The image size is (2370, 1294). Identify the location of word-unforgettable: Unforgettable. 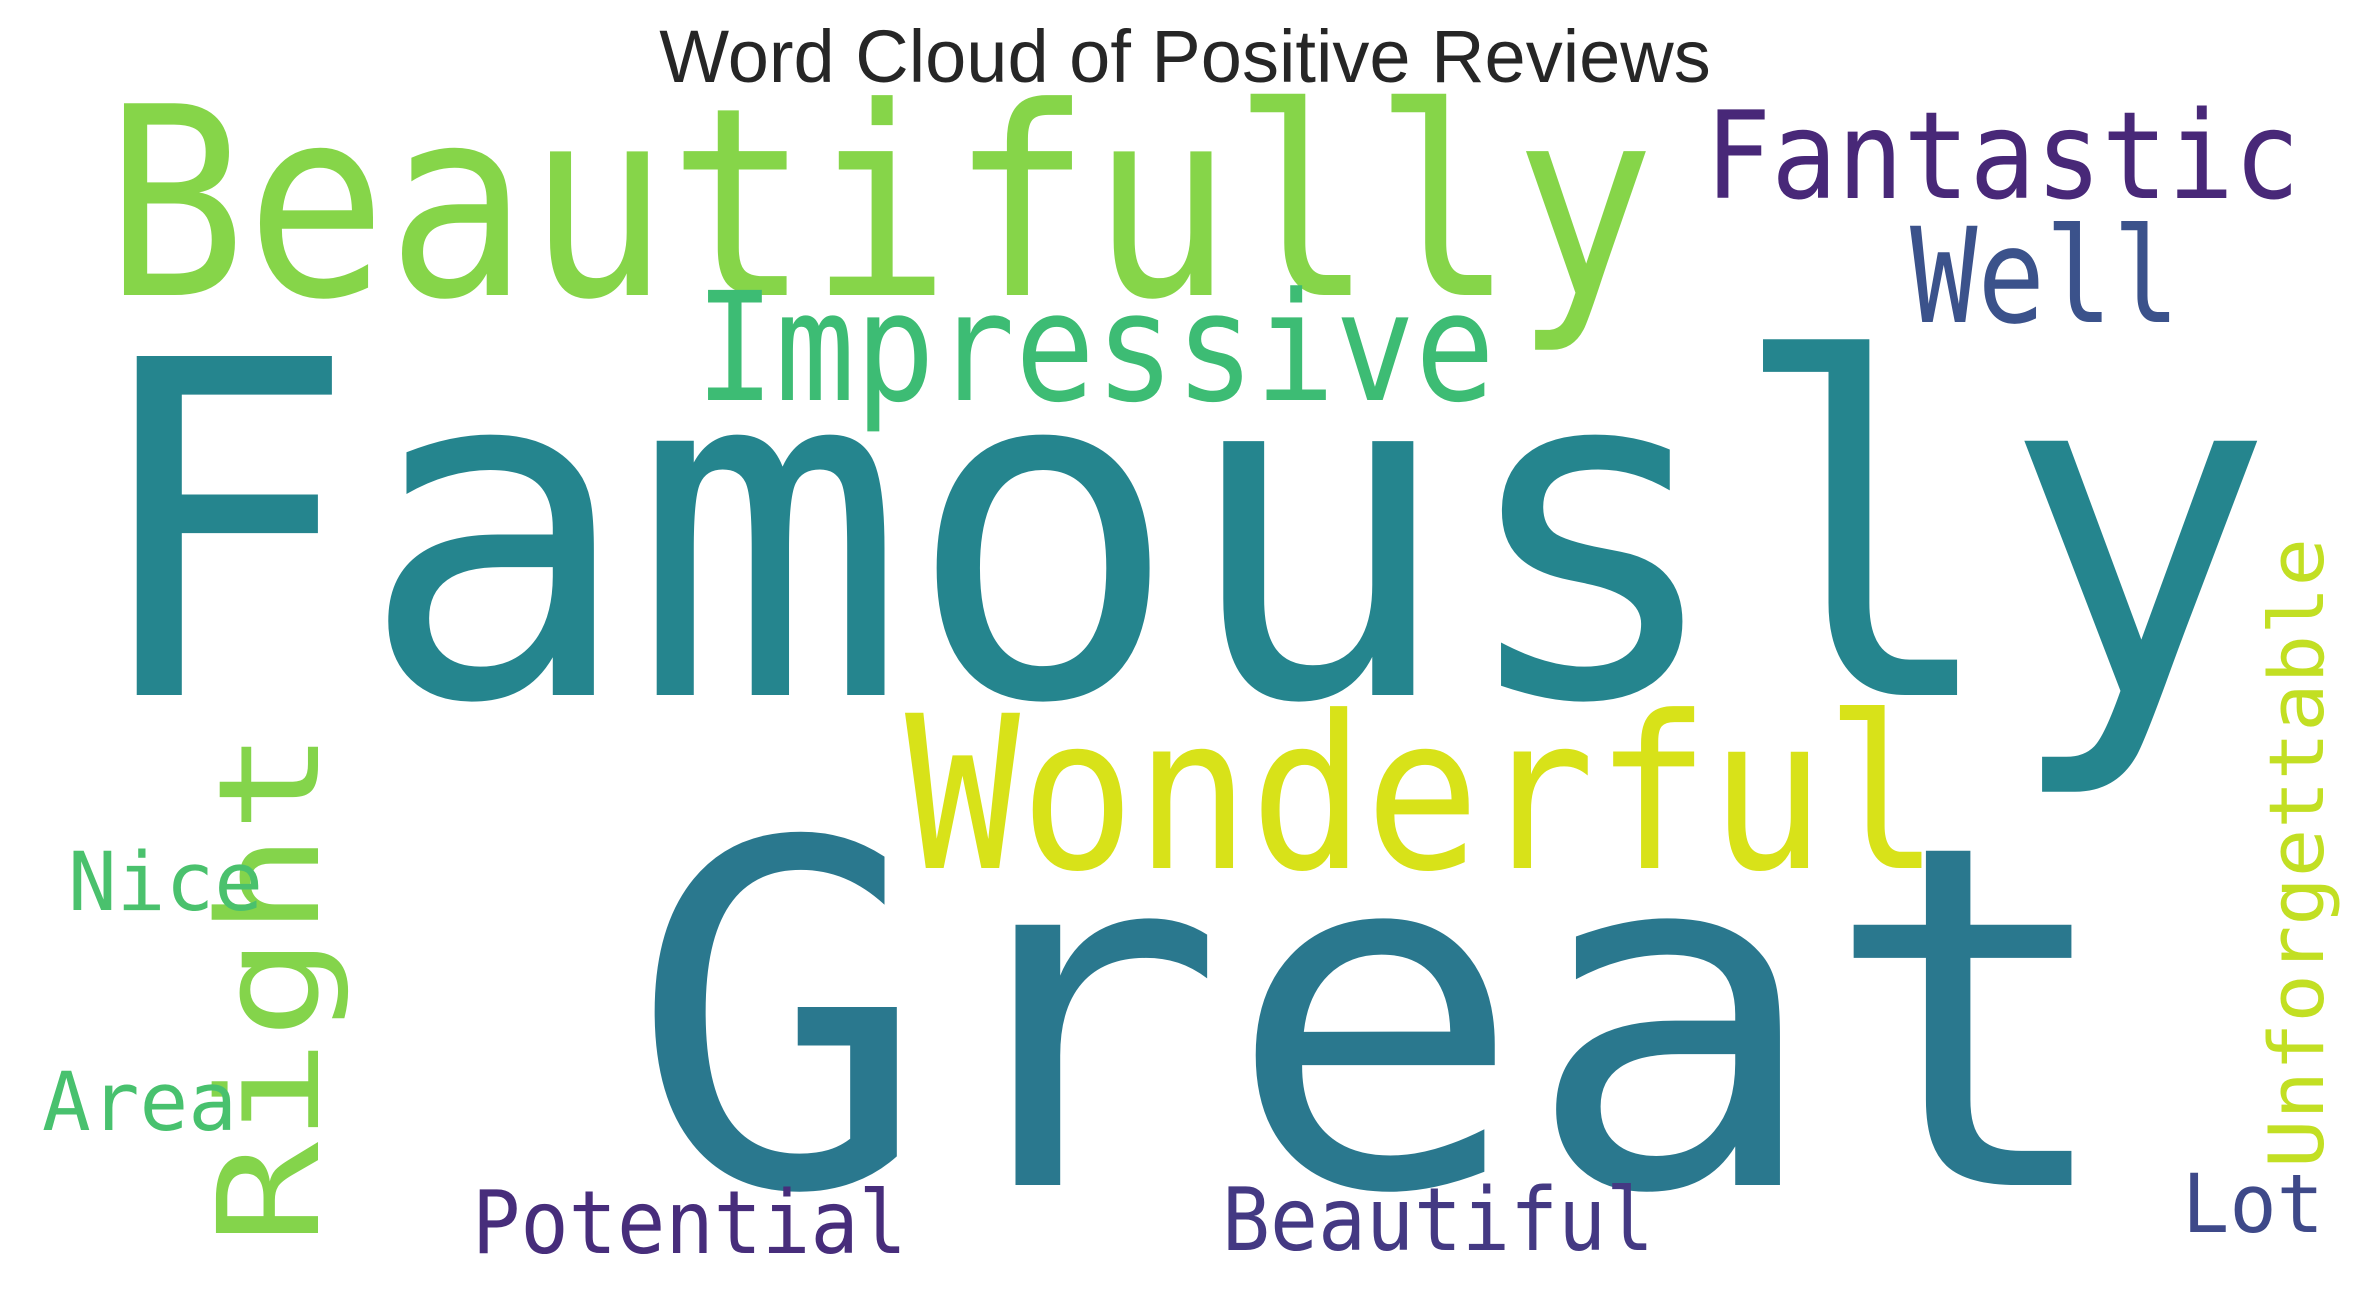
(2296, 853).